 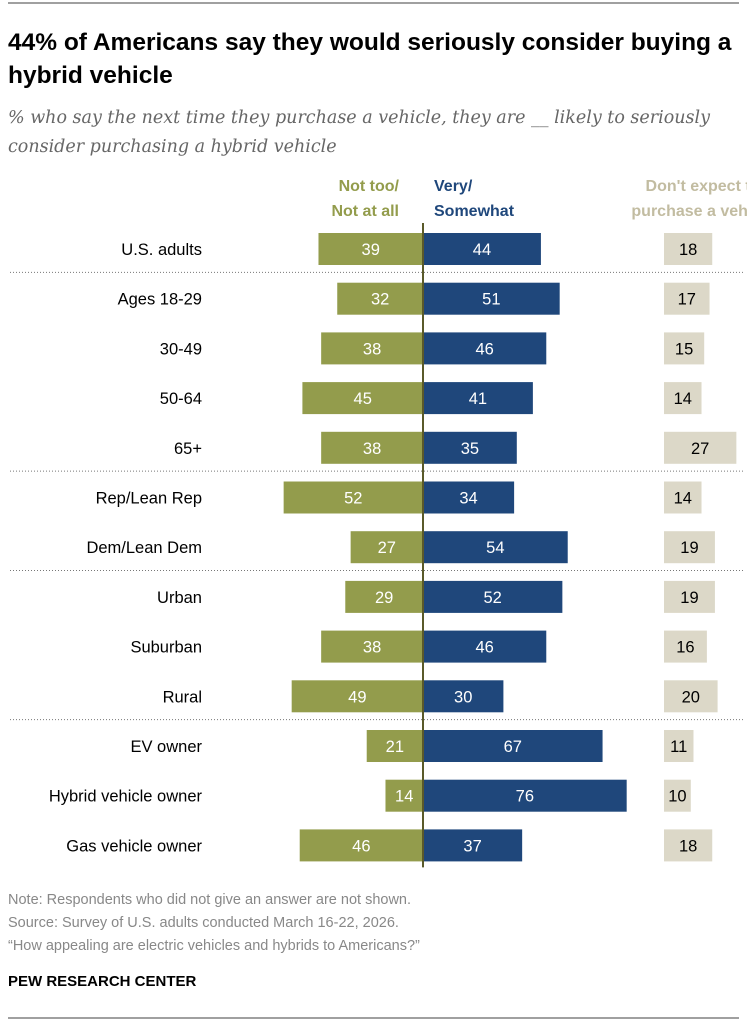 I want to click on data-label-likely: 67, so click(x=513, y=747).